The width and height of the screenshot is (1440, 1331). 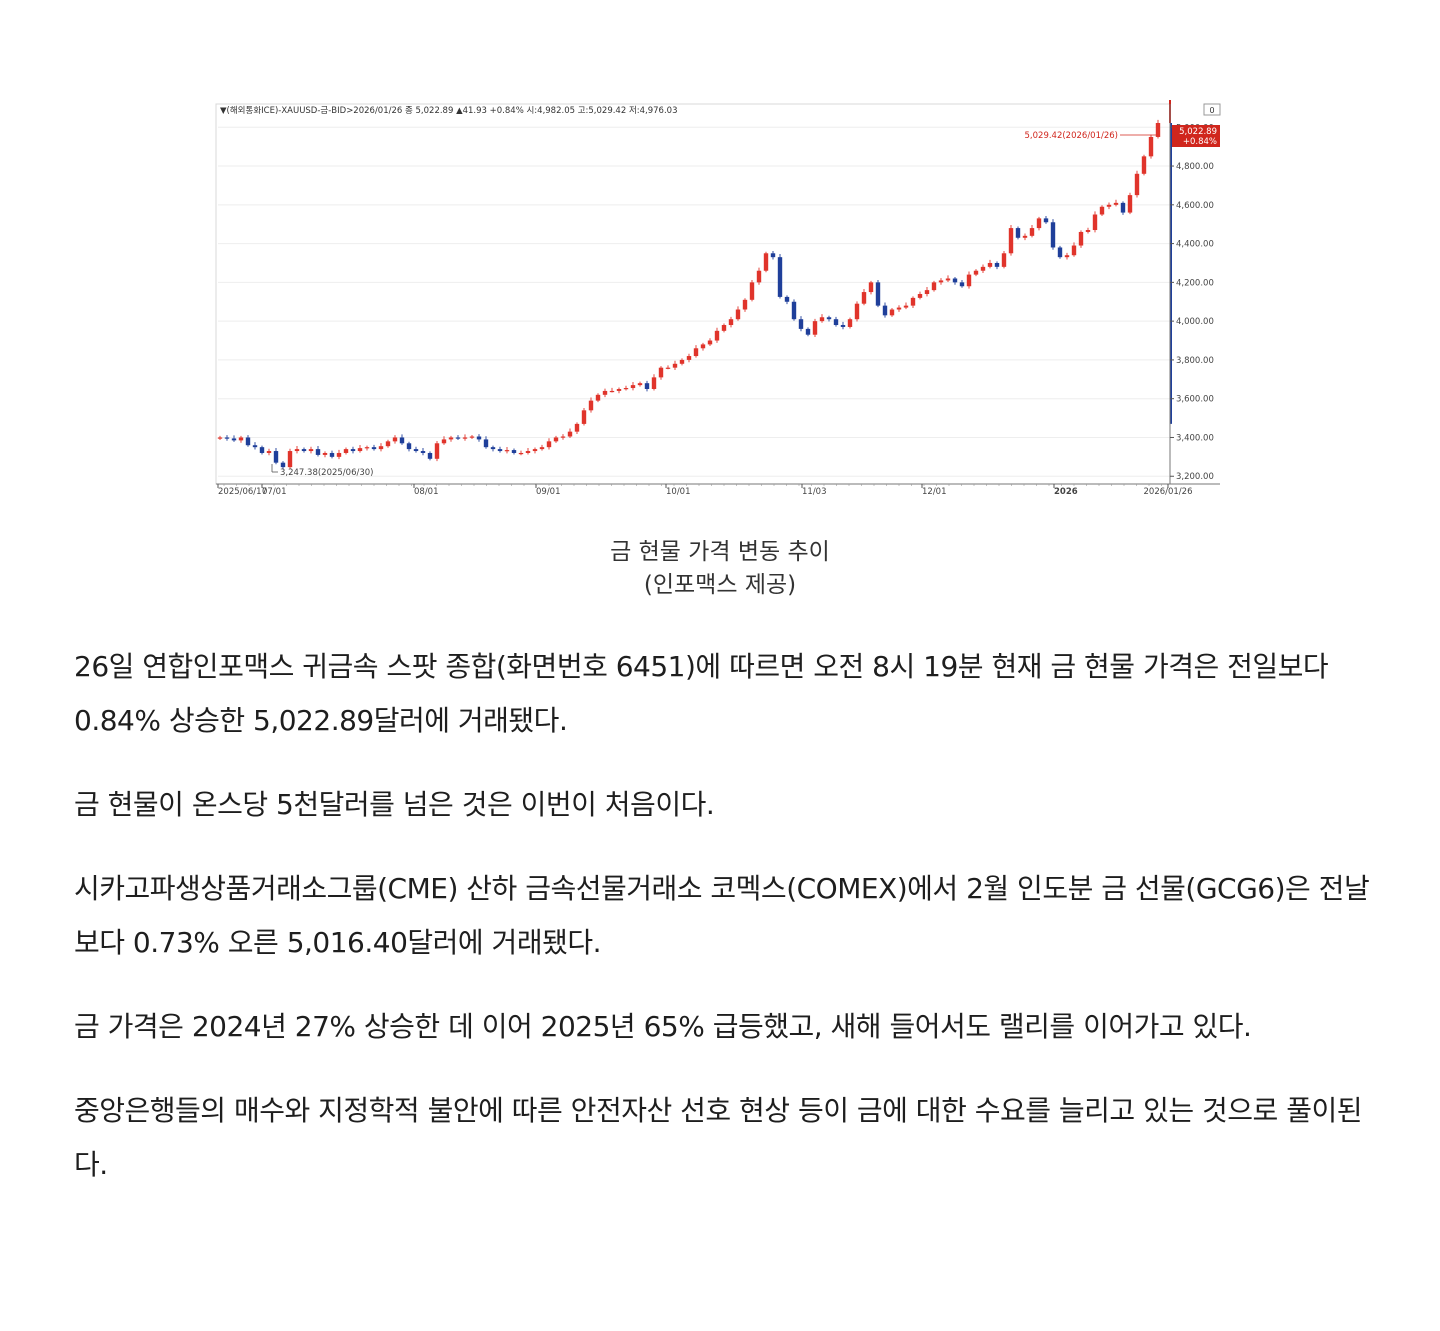 I want to click on y-tick-label: 4,200.00, so click(x=1195, y=283).